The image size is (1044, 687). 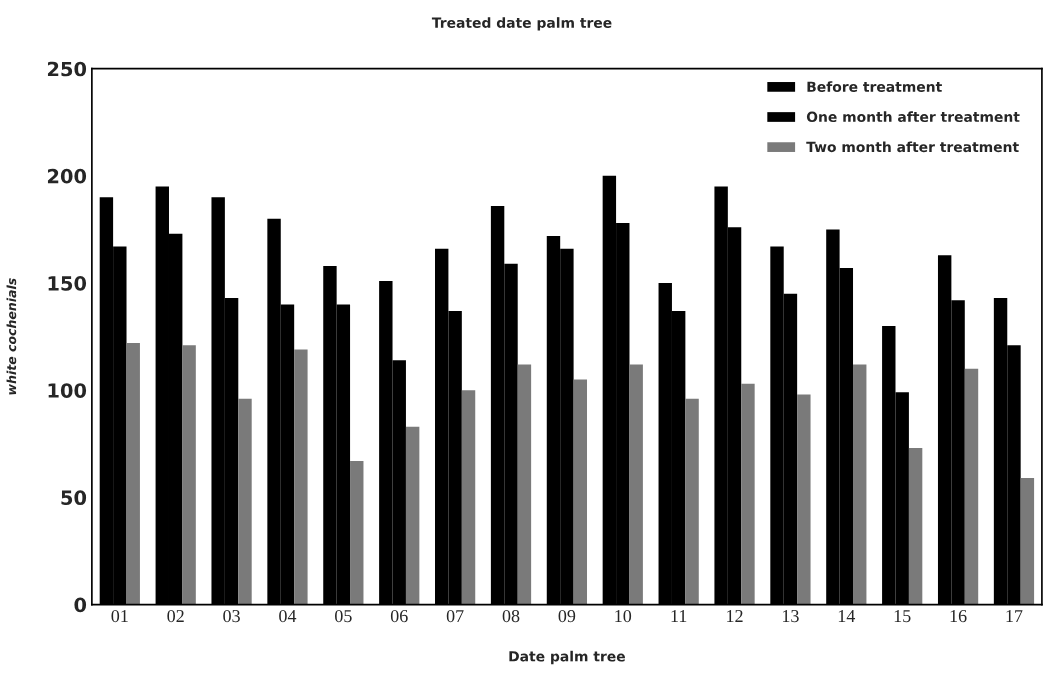 I want to click on x-tick-label: 06, so click(x=399, y=616).